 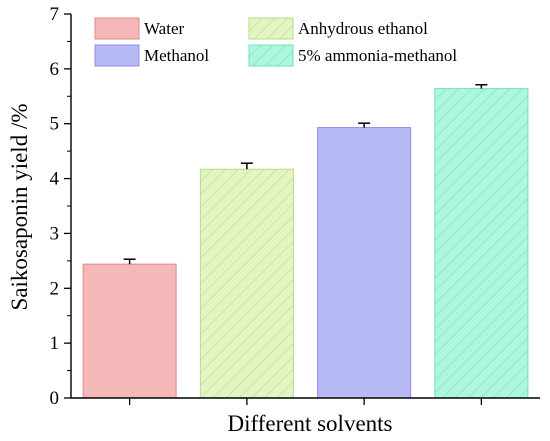 I want to click on y-tick-label: 0, so click(x=55, y=398).